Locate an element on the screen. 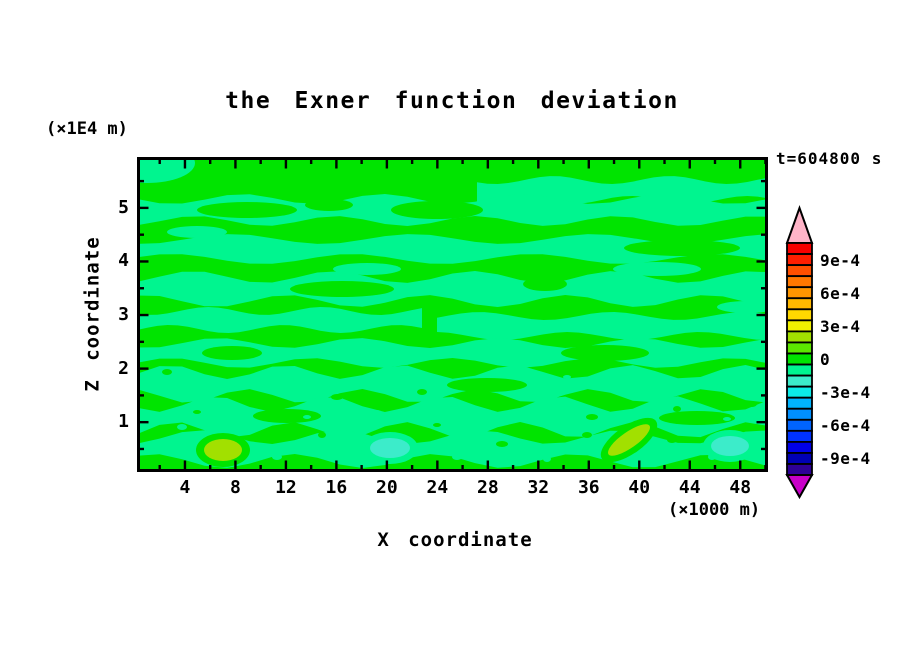  y-tick-label: 2 is located at coordinates (123, 368).